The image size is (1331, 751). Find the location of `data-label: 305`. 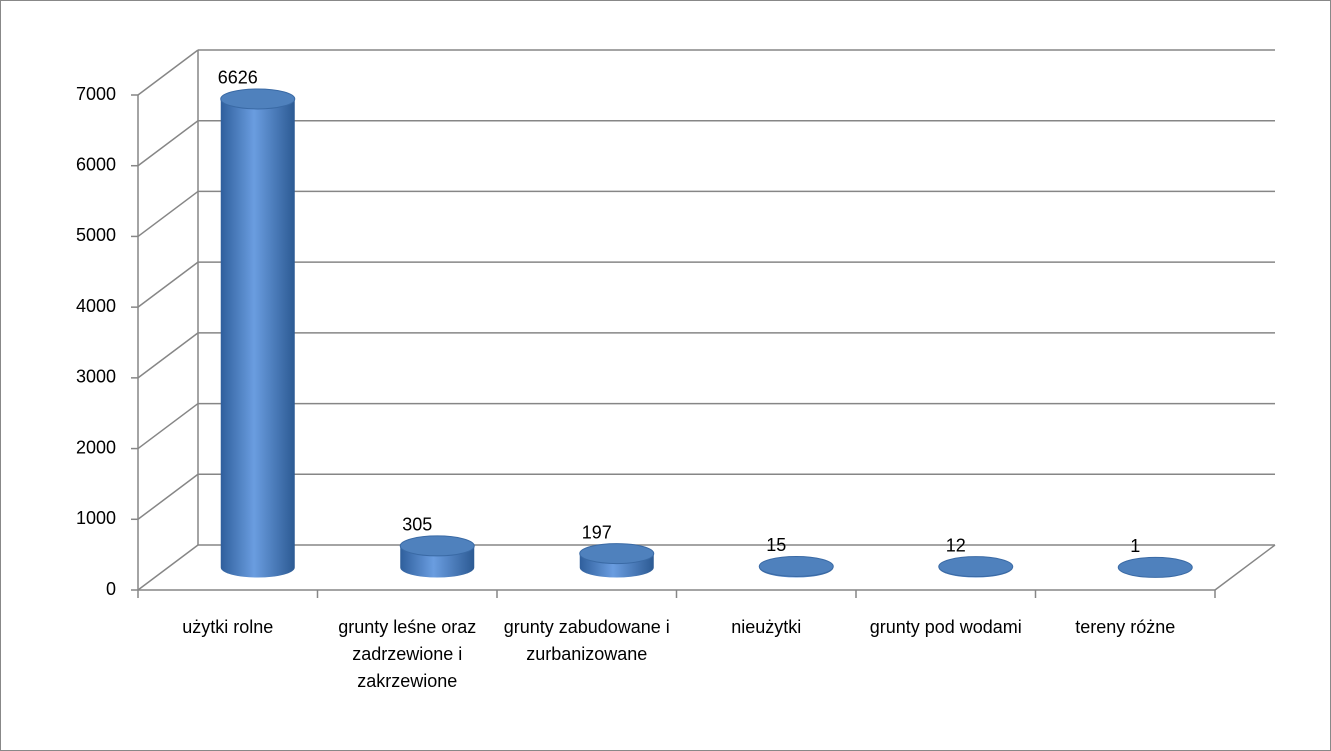

data-label: 305 is located at coordinates (417, 525).